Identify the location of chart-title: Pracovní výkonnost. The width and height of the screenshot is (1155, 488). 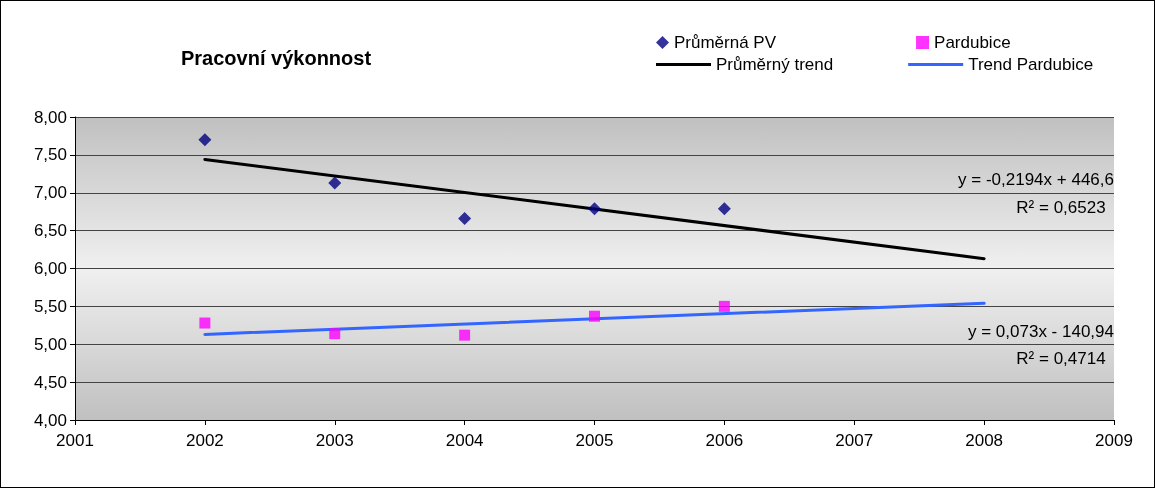
(276, 58).